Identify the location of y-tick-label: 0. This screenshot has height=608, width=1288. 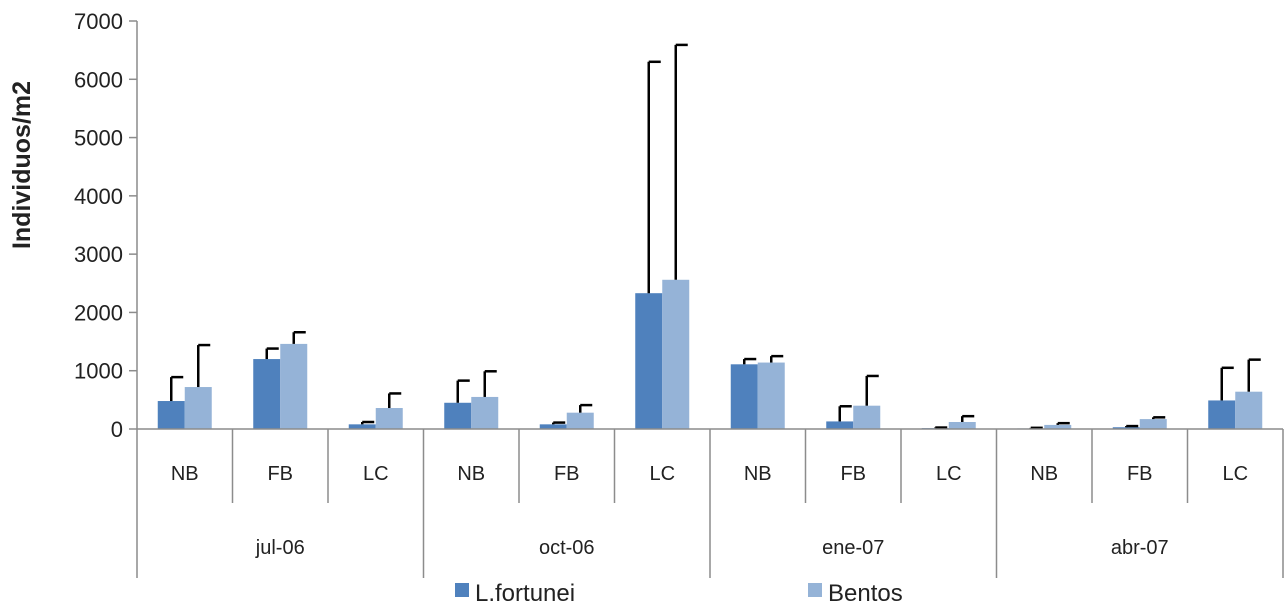
(117, 429).